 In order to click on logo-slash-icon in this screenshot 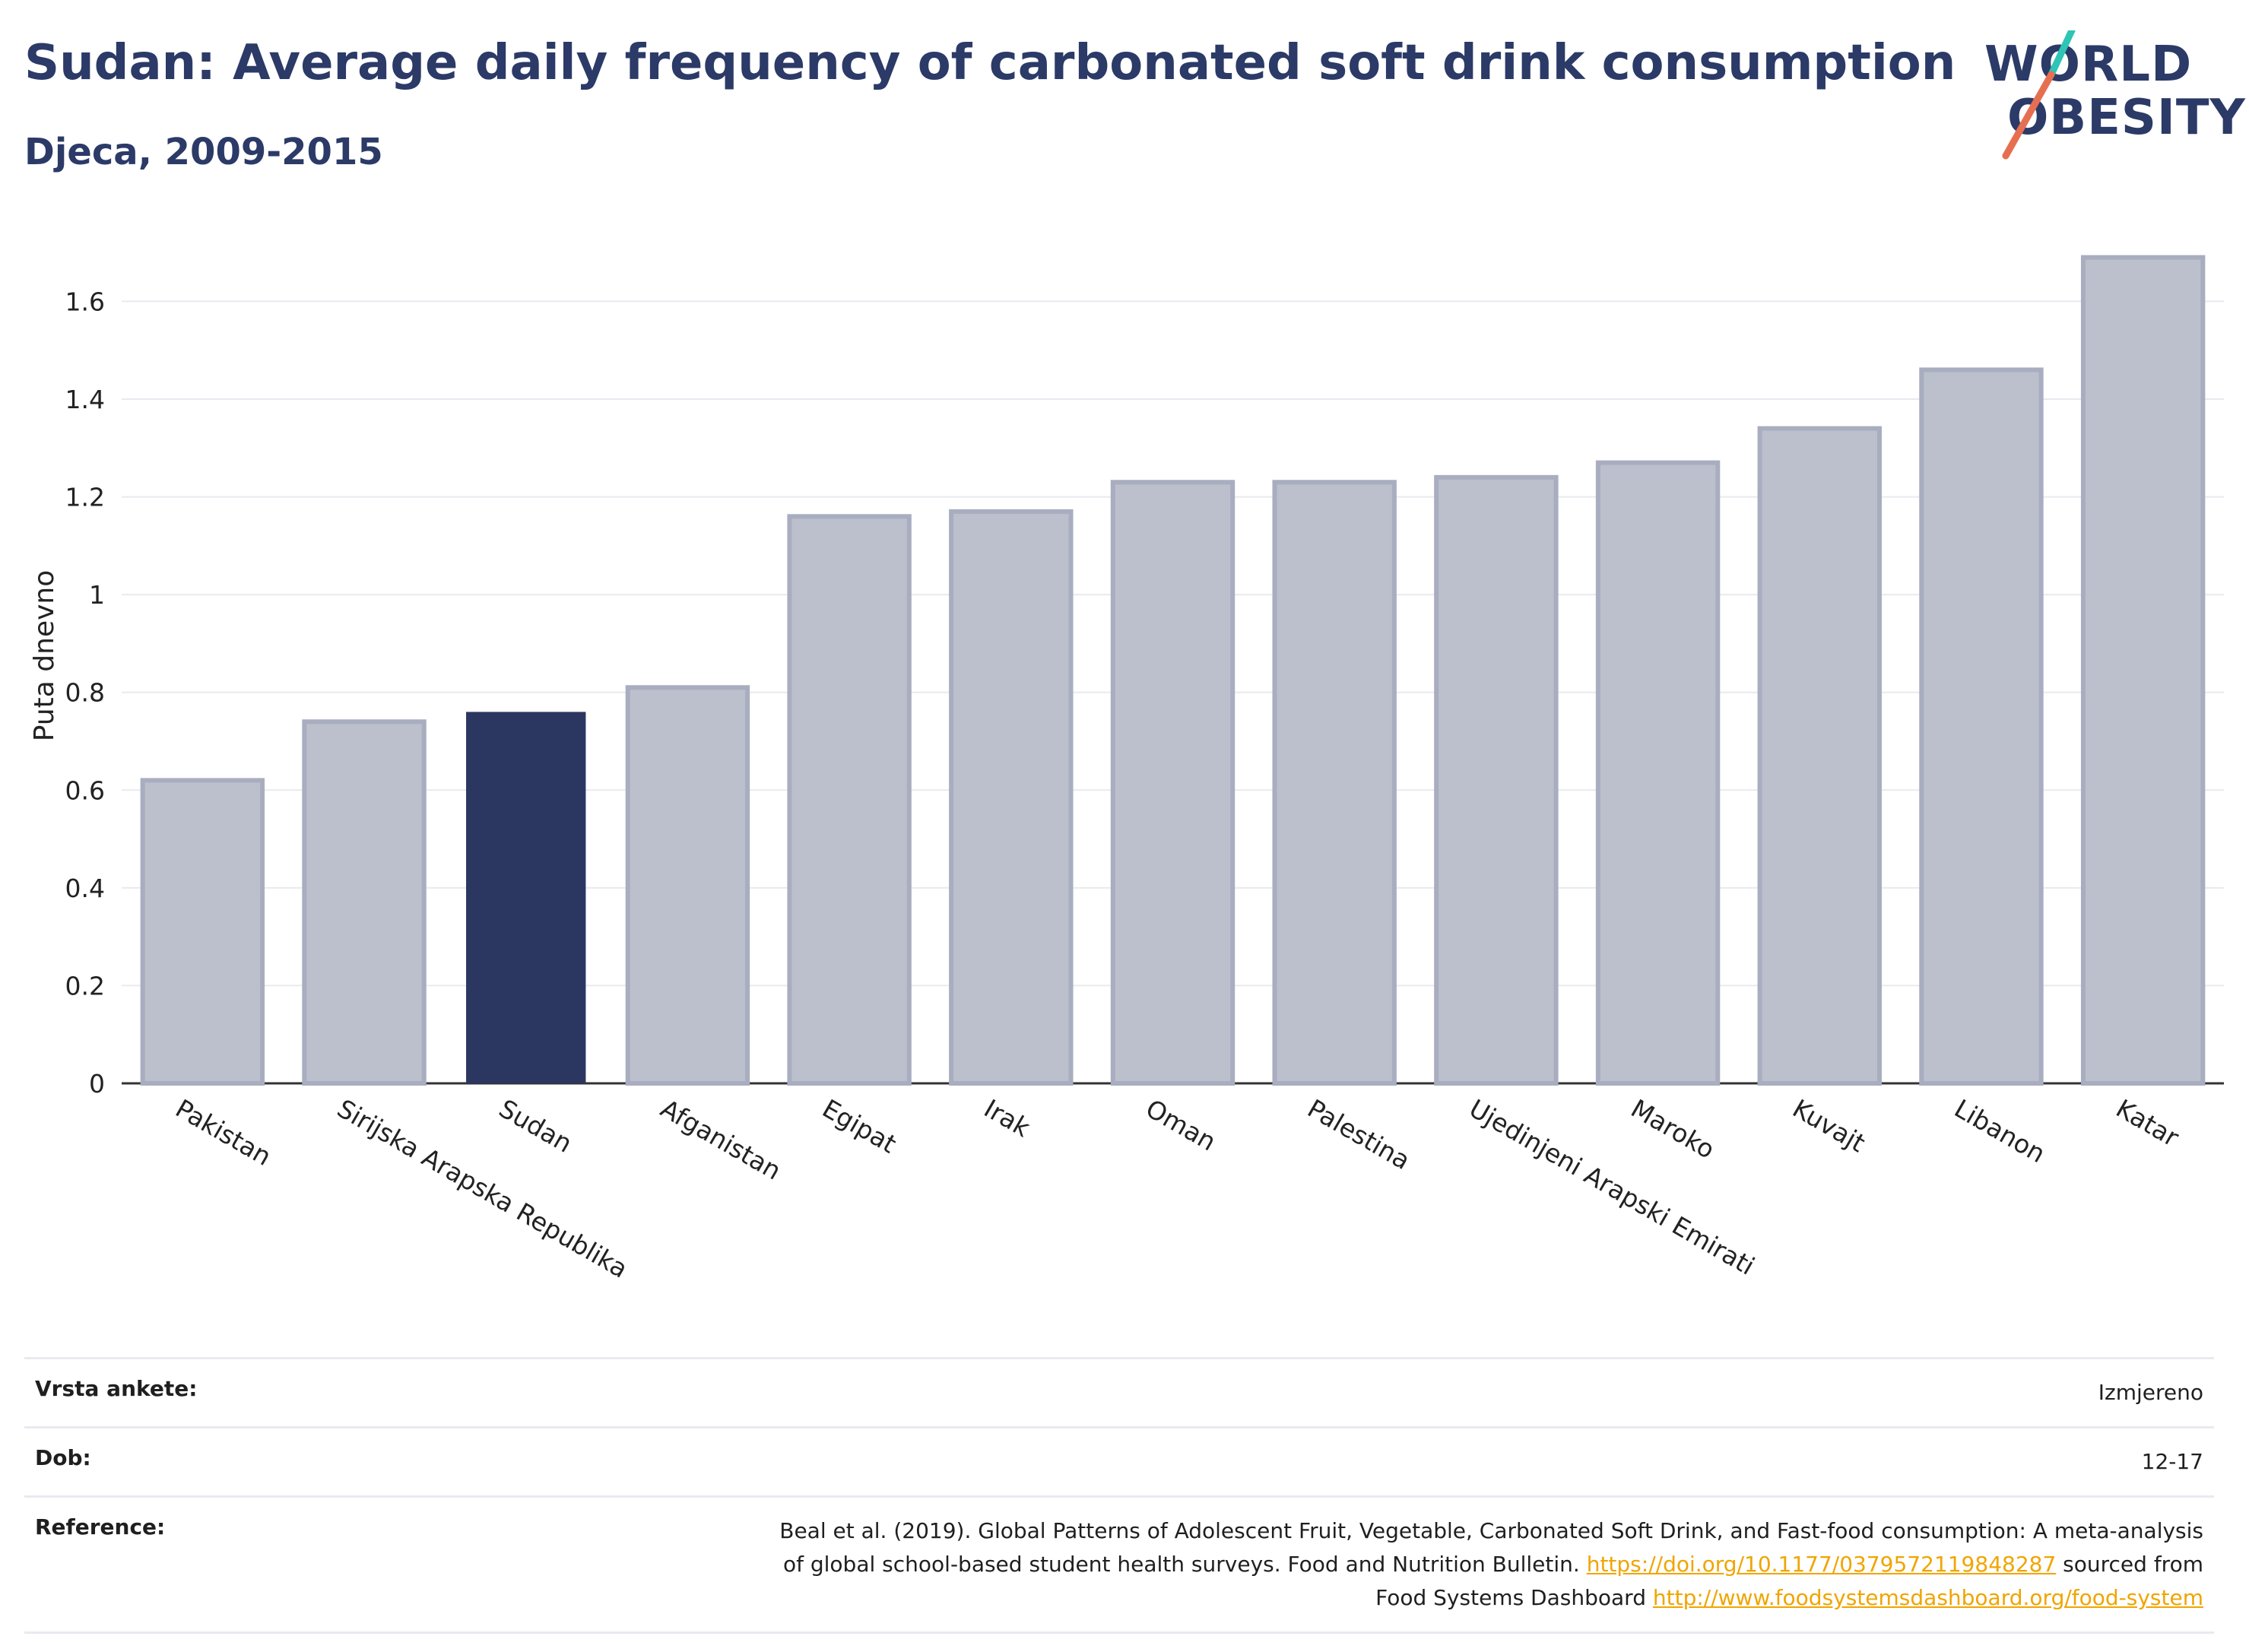, I will do `click(2039, 95)`.